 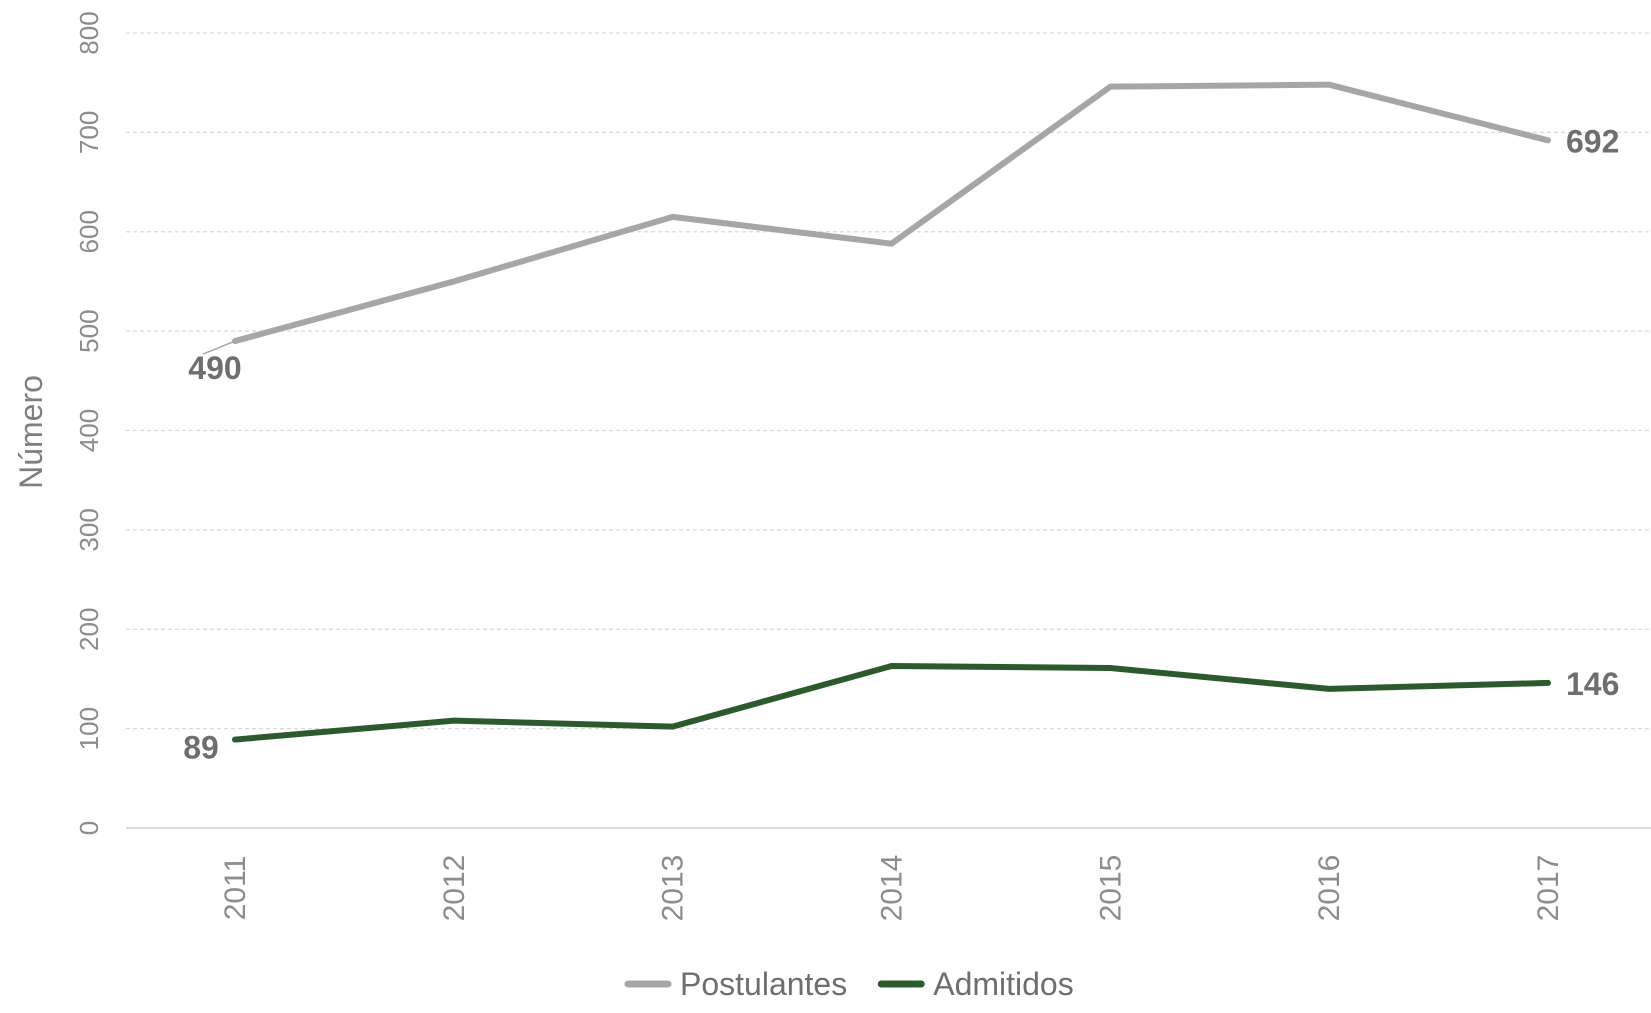 What do you see at coordinates (89, 330) in the screenshot?
I see `y-tick-label: 500` at bounding box center [89, 330].